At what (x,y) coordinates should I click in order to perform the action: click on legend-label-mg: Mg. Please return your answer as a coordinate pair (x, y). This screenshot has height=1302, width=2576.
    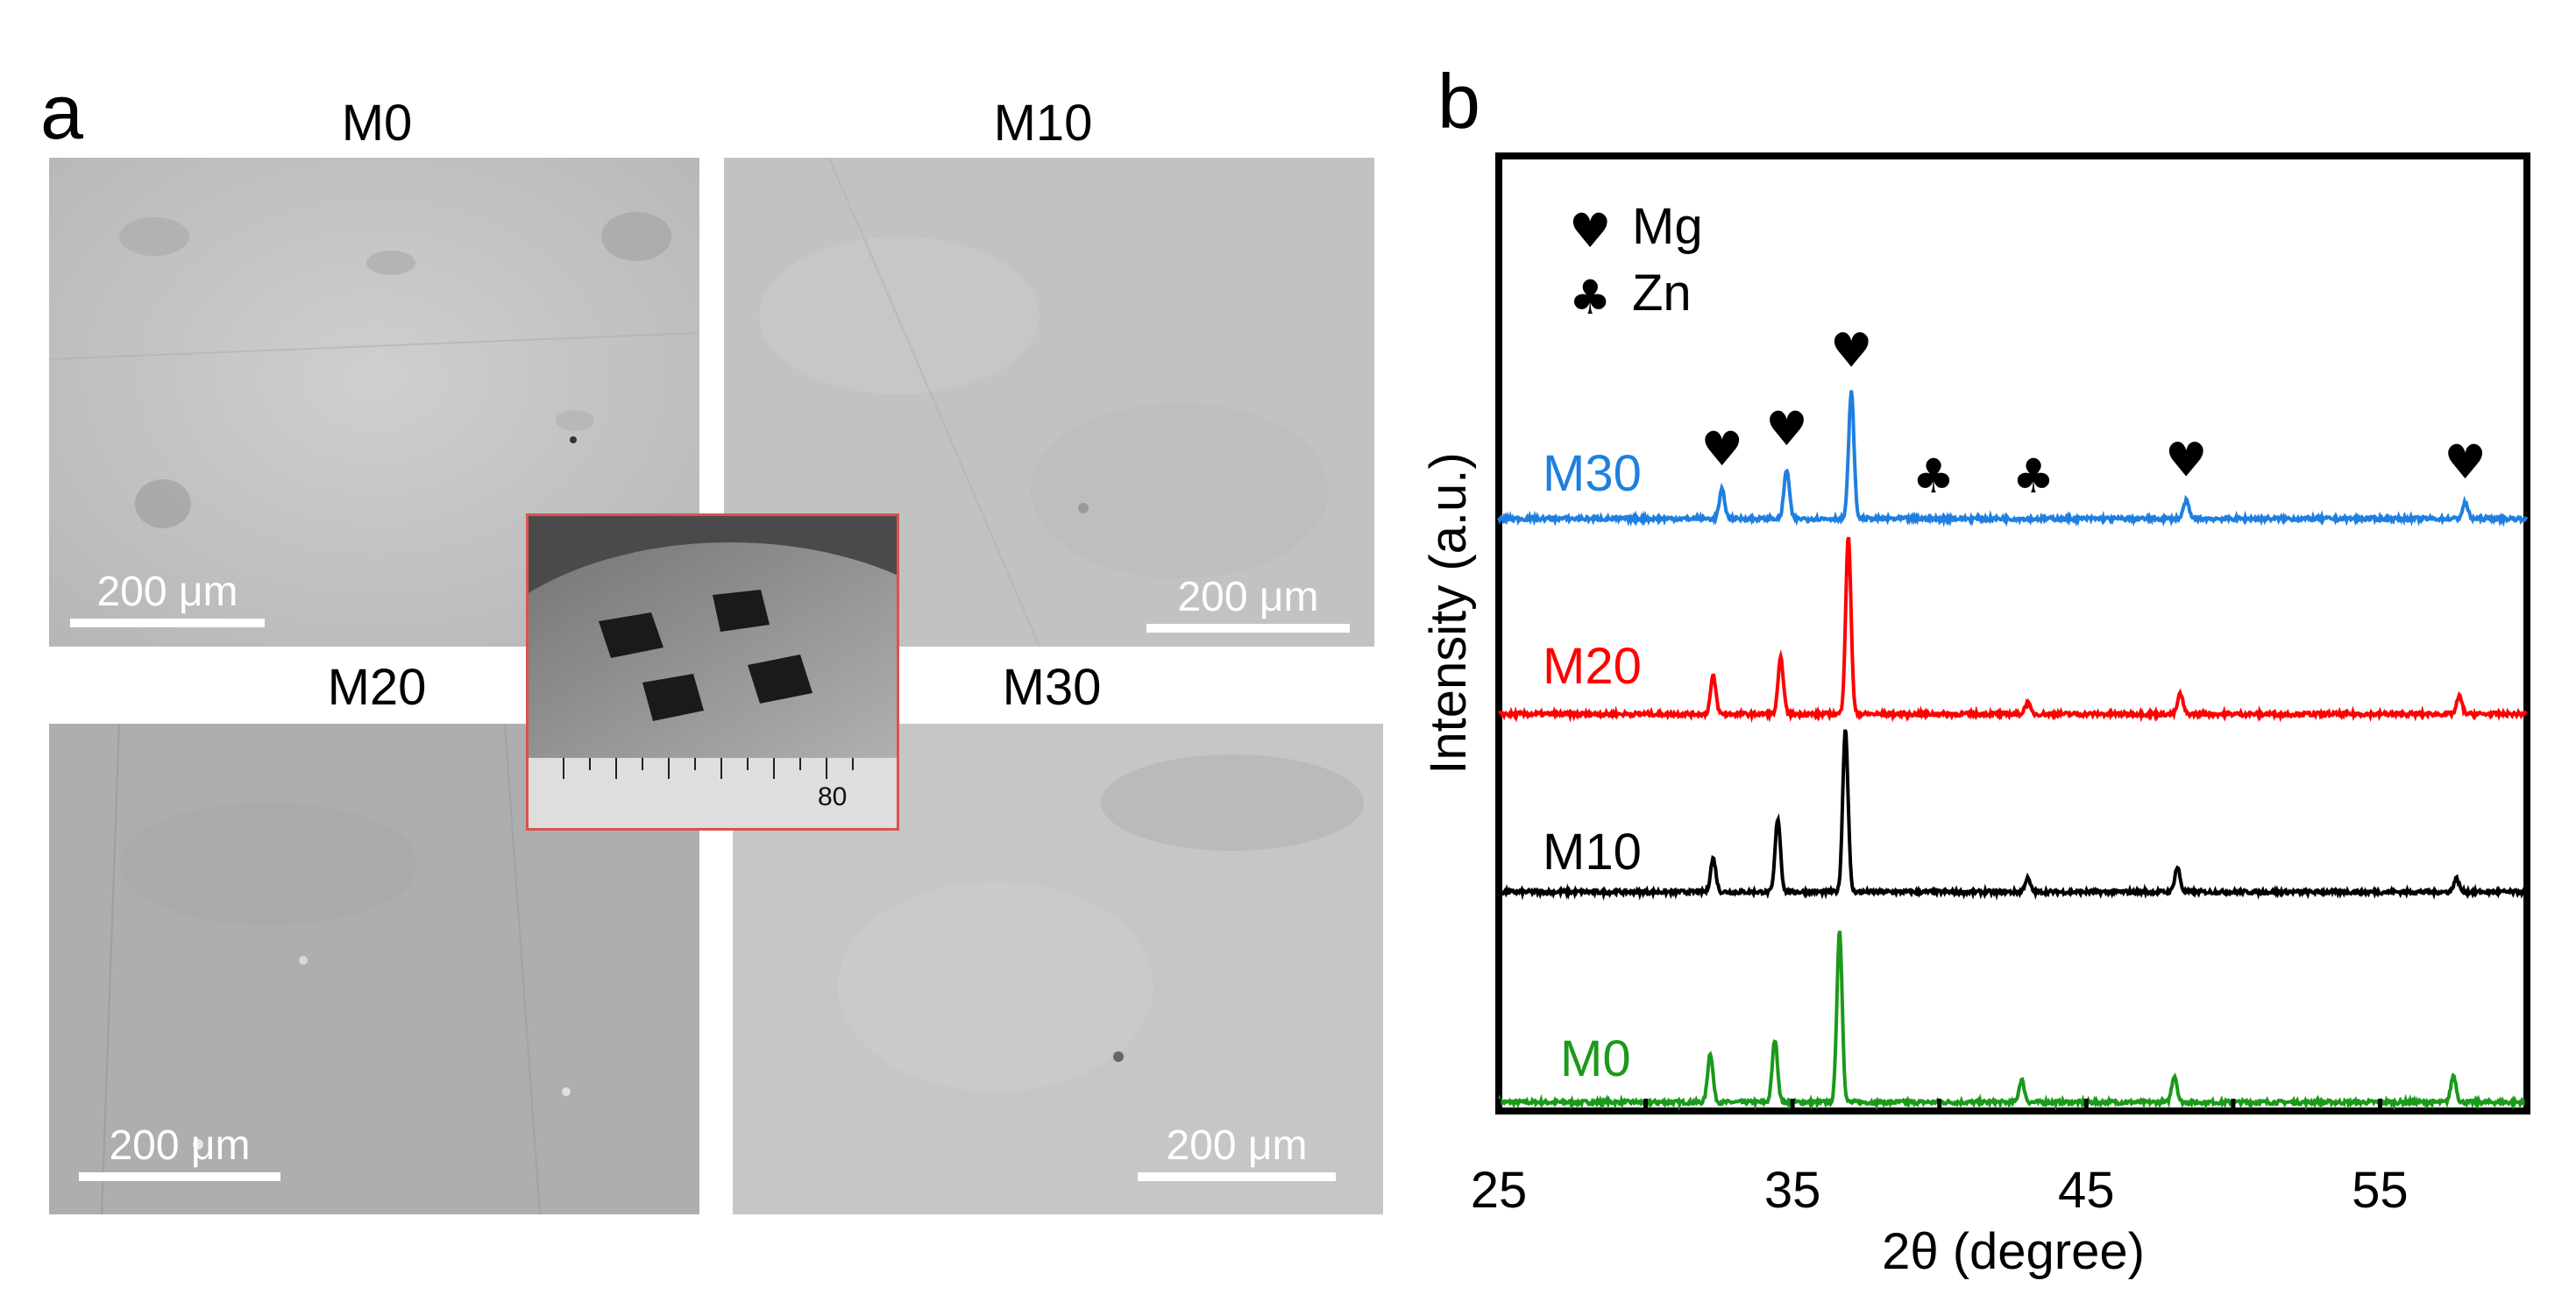
    Looking at the image, I should click on (1667, 226).